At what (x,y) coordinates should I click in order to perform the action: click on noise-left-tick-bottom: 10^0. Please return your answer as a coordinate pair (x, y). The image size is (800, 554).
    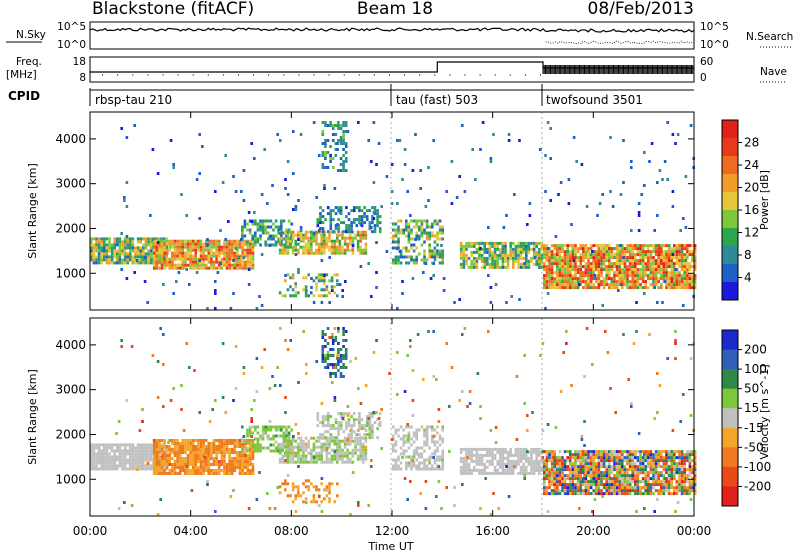
    Looking at the image, I should click on (71, 45).